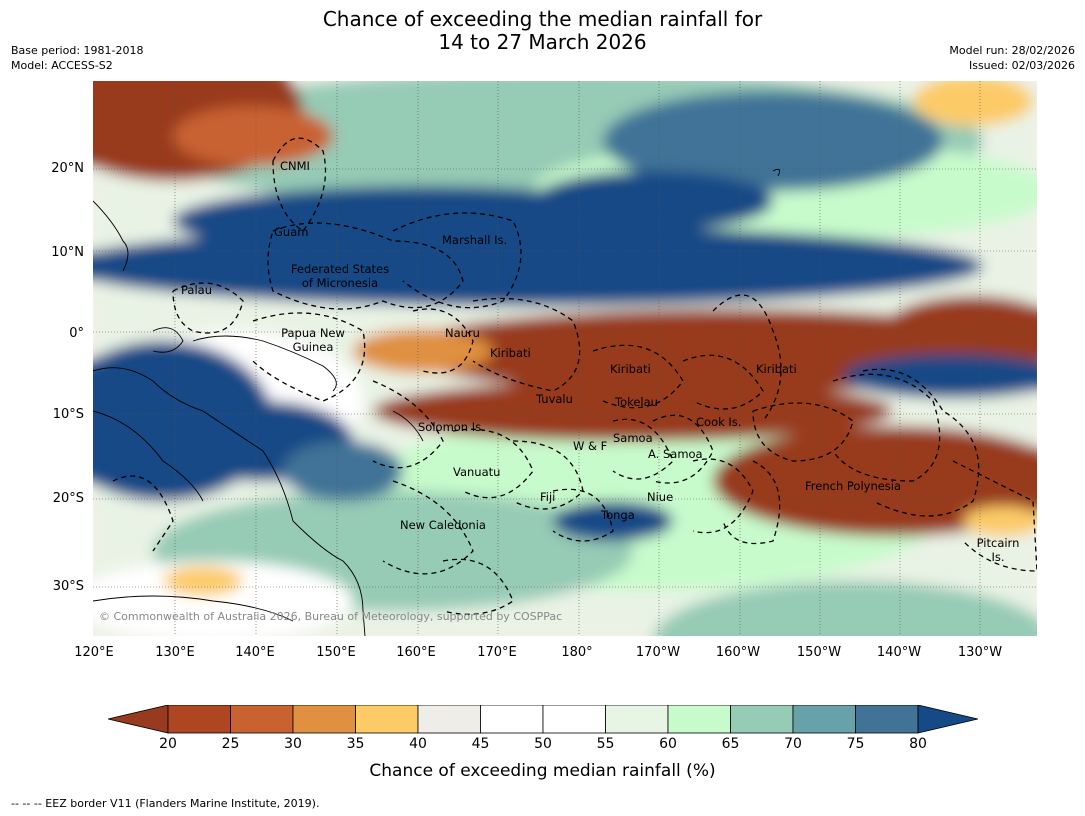  Describe the element at coordinates (462, 333) in the screenshot. I see `label-nauru: Nauru` at that location.